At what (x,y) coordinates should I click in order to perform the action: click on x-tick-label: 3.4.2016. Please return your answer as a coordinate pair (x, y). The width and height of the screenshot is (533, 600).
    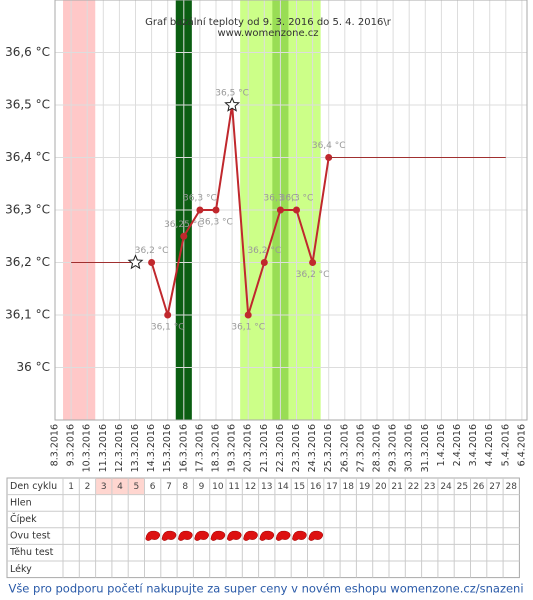
    Looking at the image, I should click on (473, 445).